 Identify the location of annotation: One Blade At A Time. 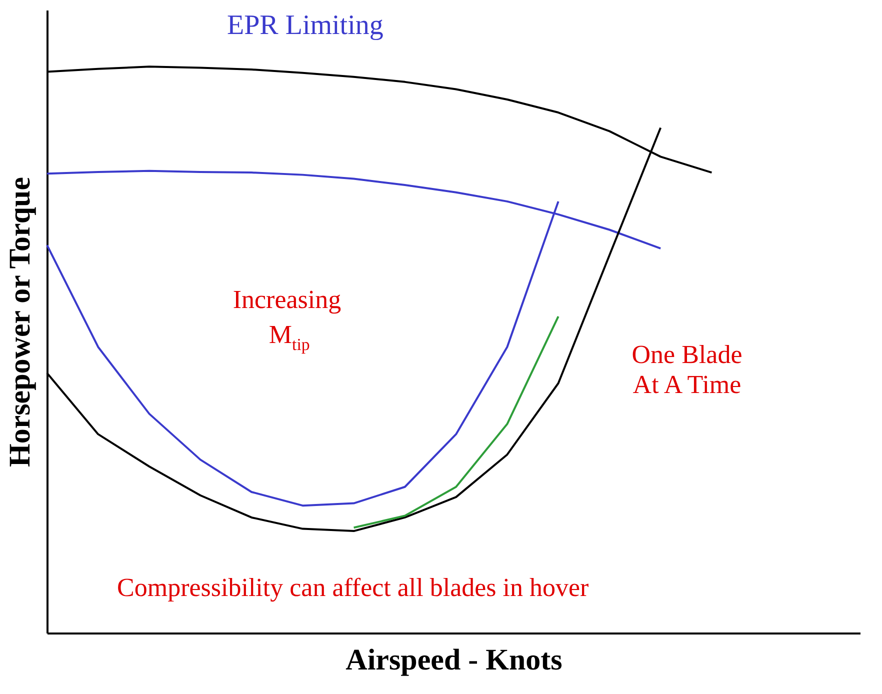
(687, 369).